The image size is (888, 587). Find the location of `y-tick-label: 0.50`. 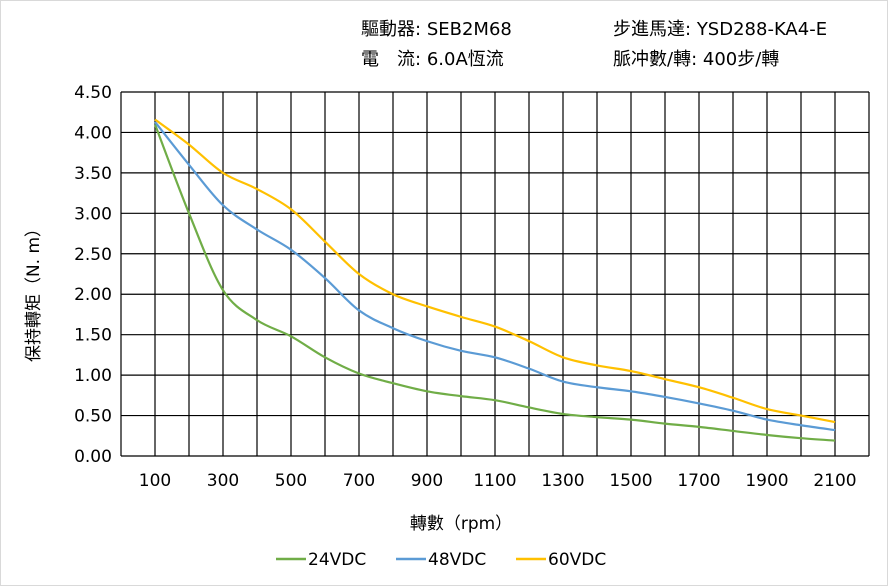

y-tick-label: 0.50 is located at coordinates (93, 417).